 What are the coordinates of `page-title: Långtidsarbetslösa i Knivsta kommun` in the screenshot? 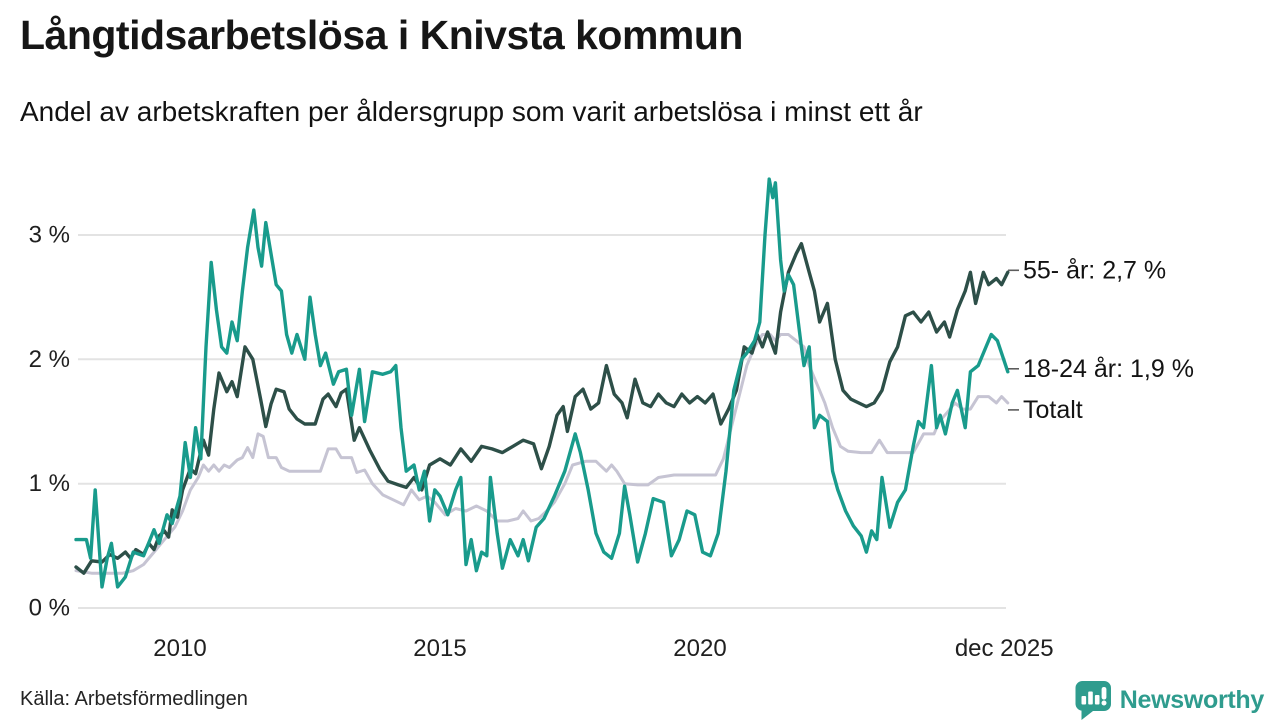 It's located at (381, 35).